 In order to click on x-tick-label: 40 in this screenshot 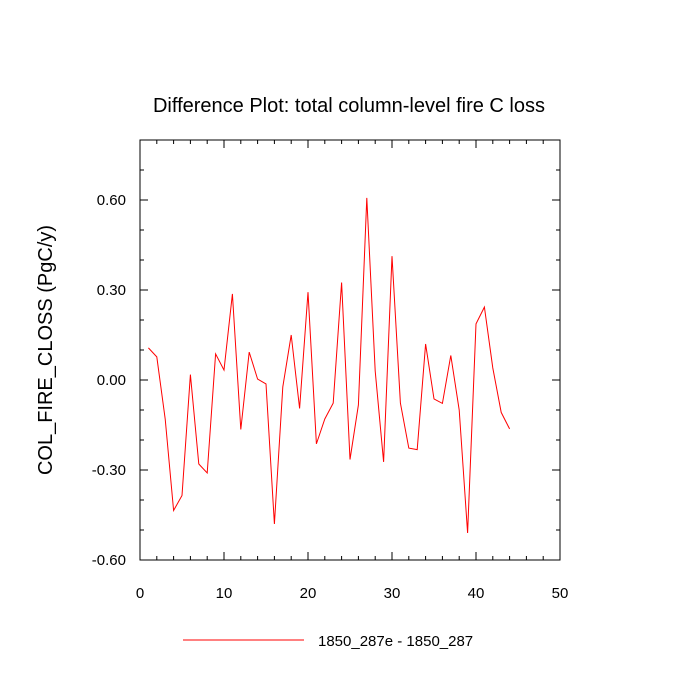, I will do `click(476, 593)`.